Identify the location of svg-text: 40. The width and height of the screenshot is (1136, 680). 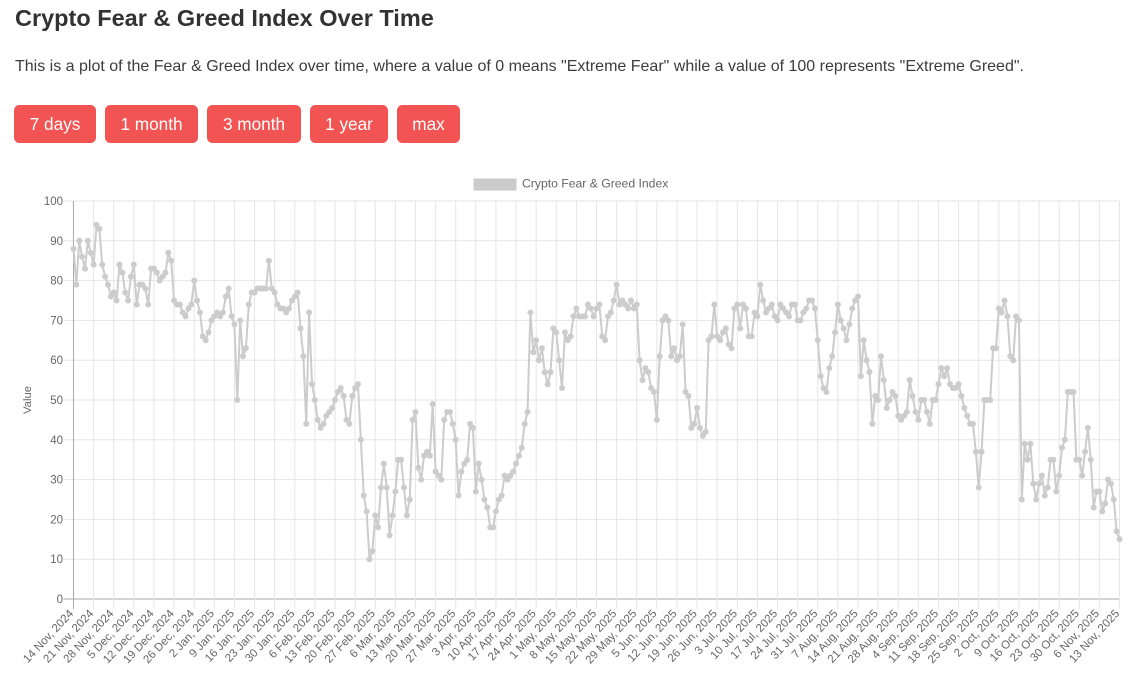
(56, 441).